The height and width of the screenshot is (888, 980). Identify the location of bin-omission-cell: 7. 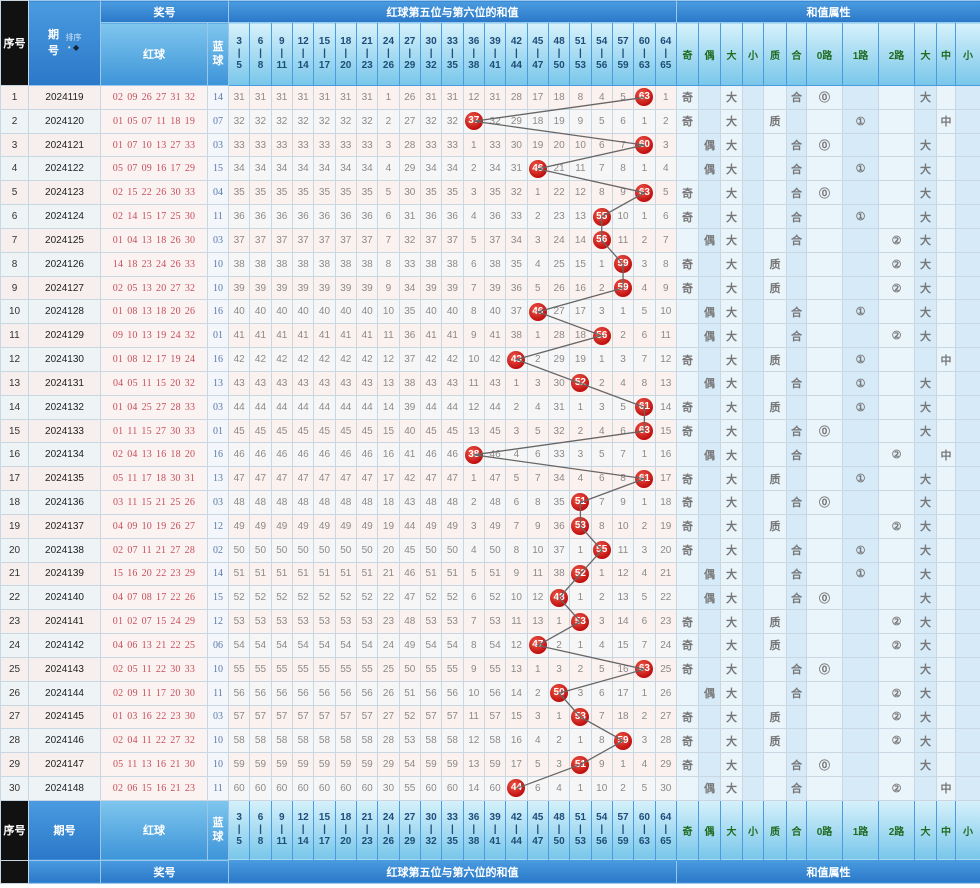
(601, 169).